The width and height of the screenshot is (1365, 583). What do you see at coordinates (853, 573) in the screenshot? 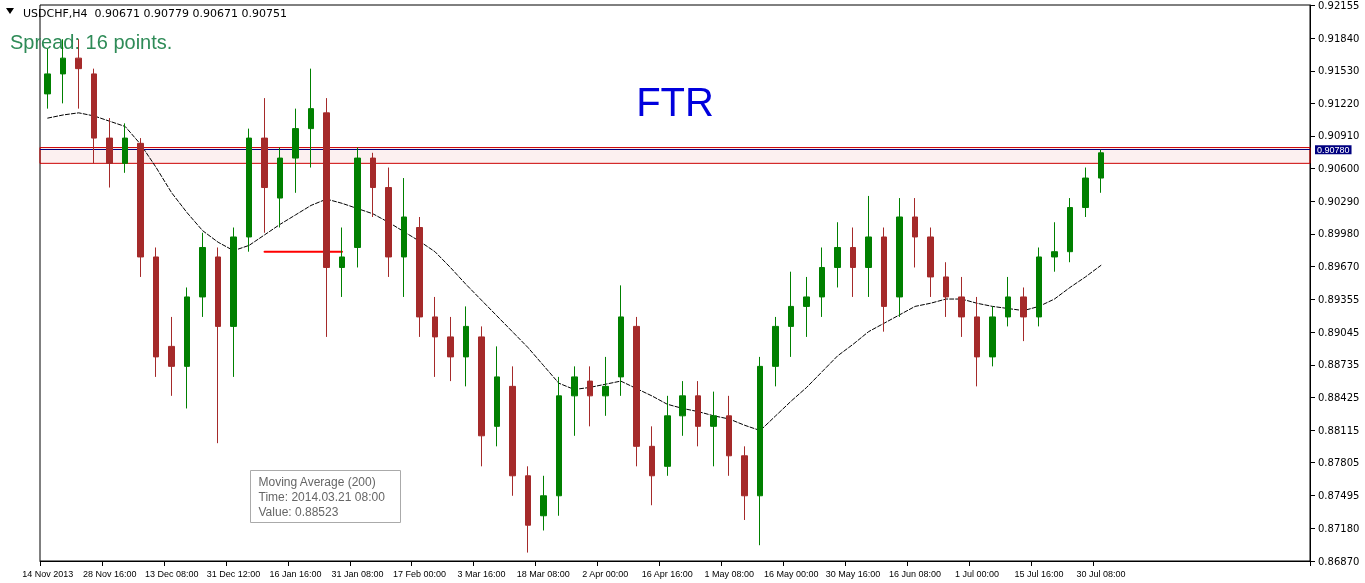
I see `x-tick-label: 30 May 16:00` at bounding box center [853, 573].